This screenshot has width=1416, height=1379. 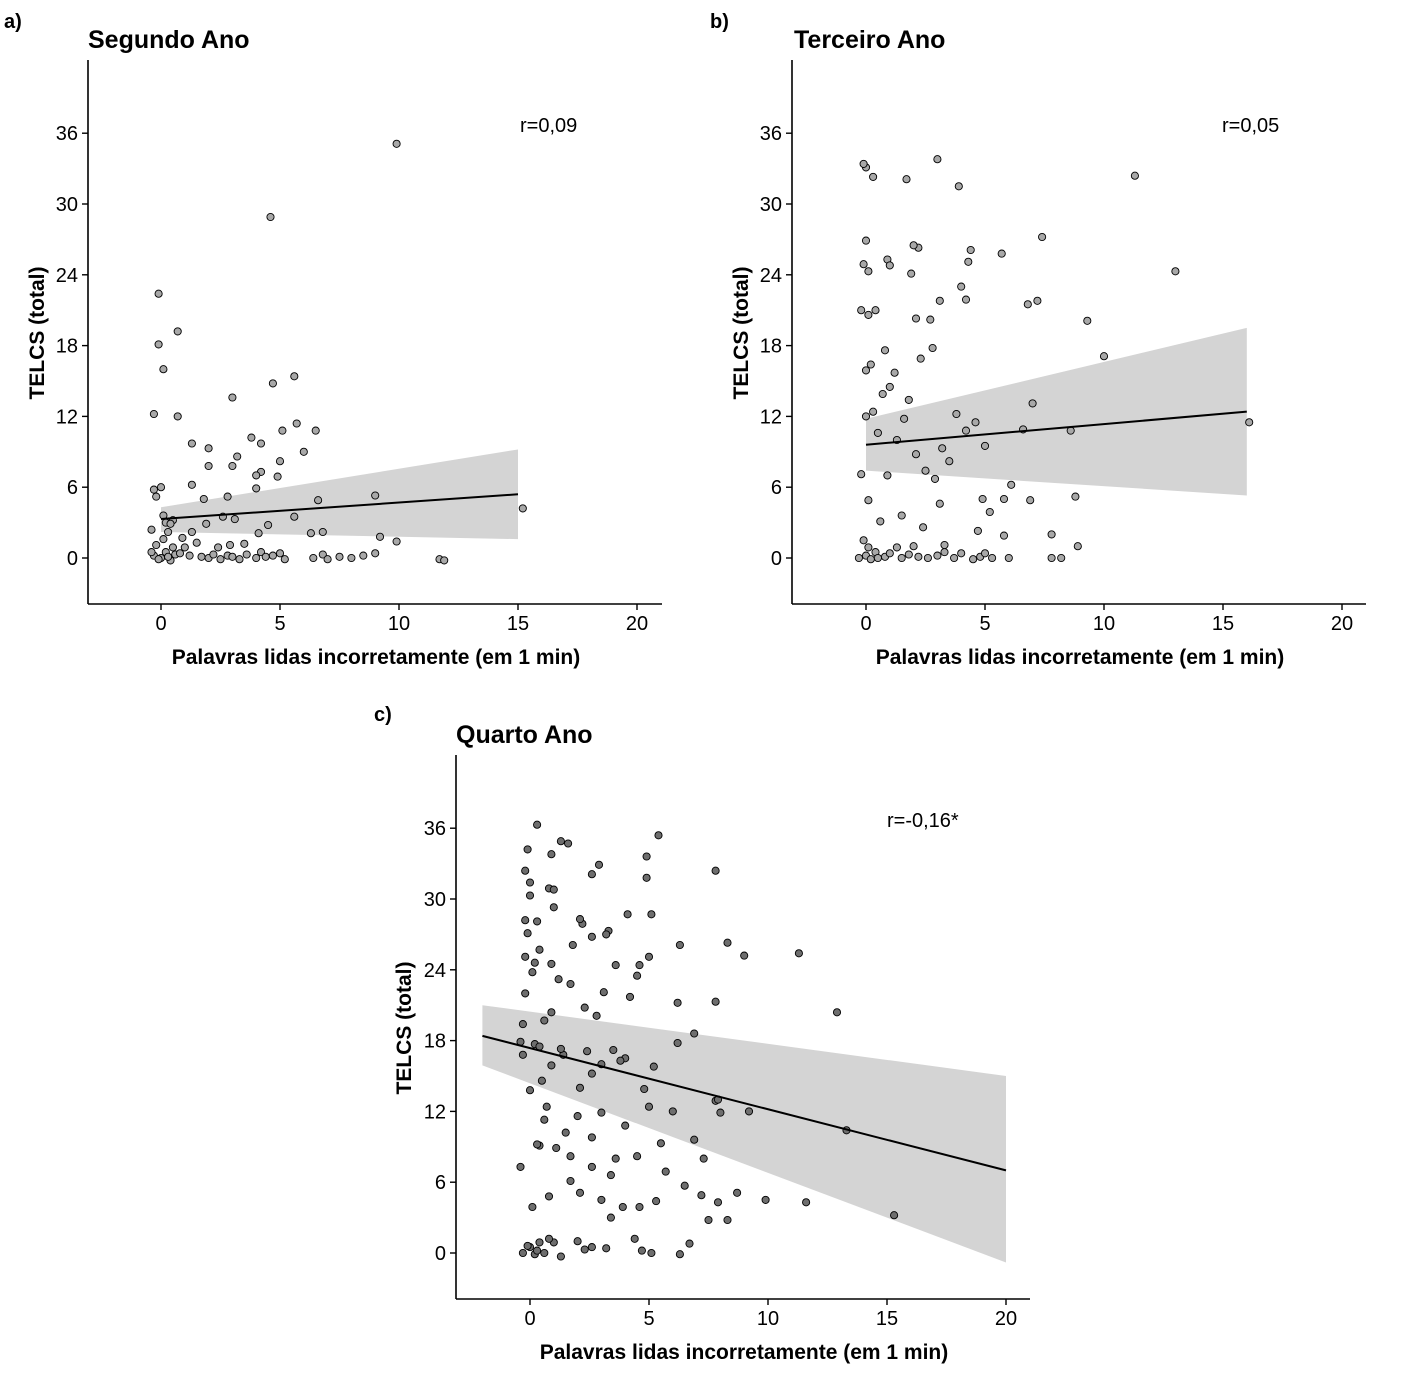 I want to click on x-tick-label: 20, so click(x=1006, y=1319).